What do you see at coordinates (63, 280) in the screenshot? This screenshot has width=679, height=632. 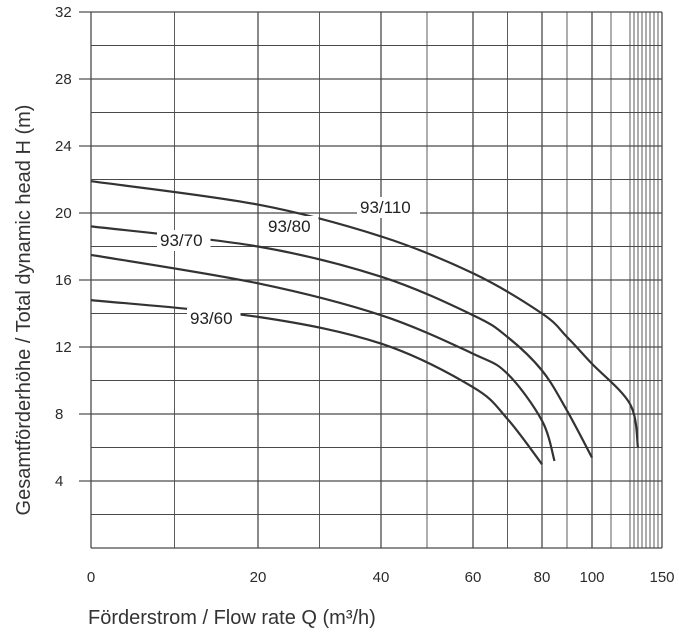 I see `y-tick-label: 16` at bounding box center [63, 280].